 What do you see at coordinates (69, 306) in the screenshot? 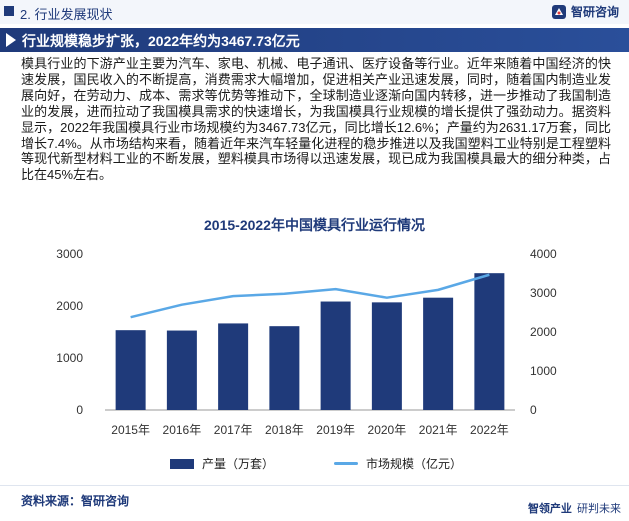
I see `y-left-tick-label: 2000` at bounding box center [69, 306].